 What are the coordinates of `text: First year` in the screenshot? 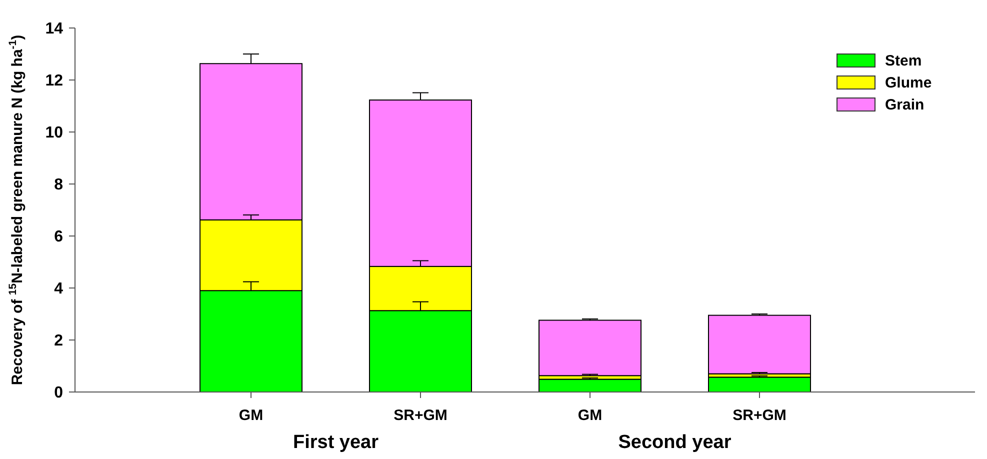 It's located at (336, 442).